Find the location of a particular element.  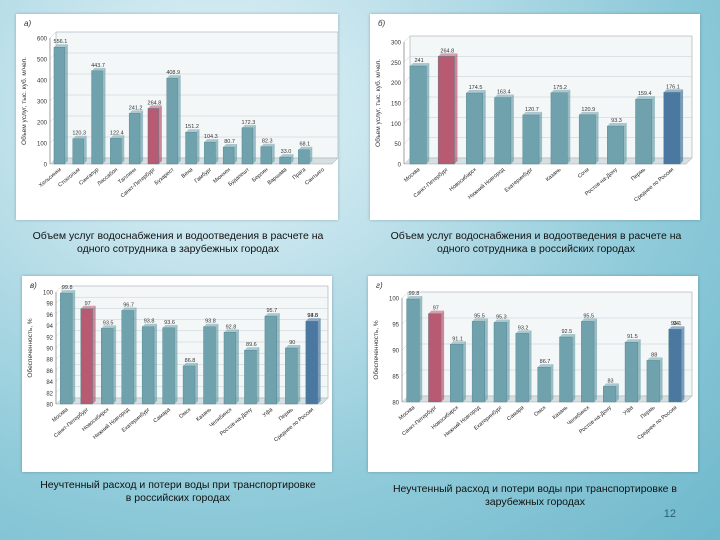

bar-value-label: 80.7 is located at coordinates (229, 142).